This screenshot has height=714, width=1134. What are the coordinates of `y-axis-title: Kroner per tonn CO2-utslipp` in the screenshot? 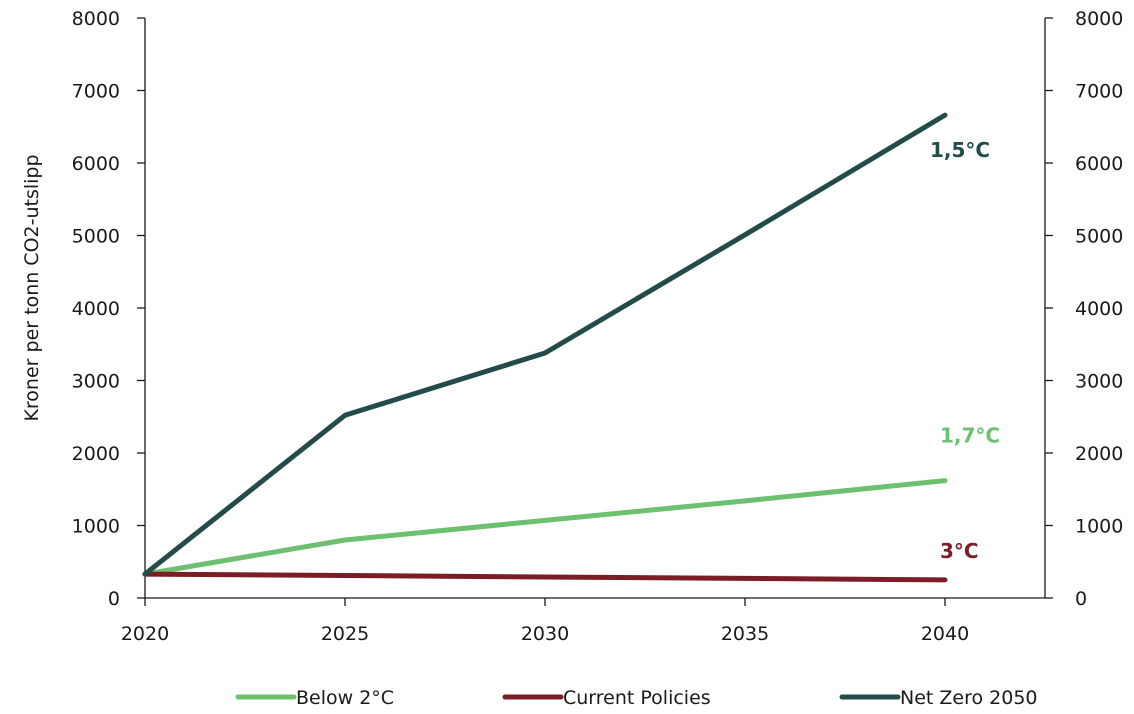 It's located at (32, 287).